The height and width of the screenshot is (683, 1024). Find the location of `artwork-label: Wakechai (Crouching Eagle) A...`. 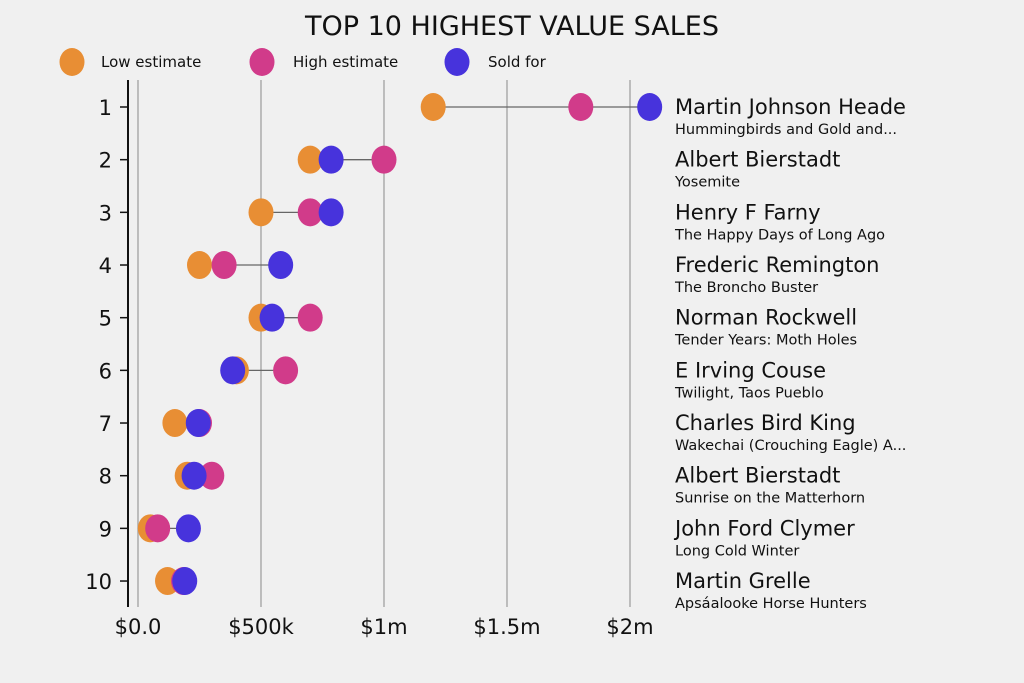

artwork-label: Wakechai (Crouching Eagle) A... is located at coordinates (790, 446).